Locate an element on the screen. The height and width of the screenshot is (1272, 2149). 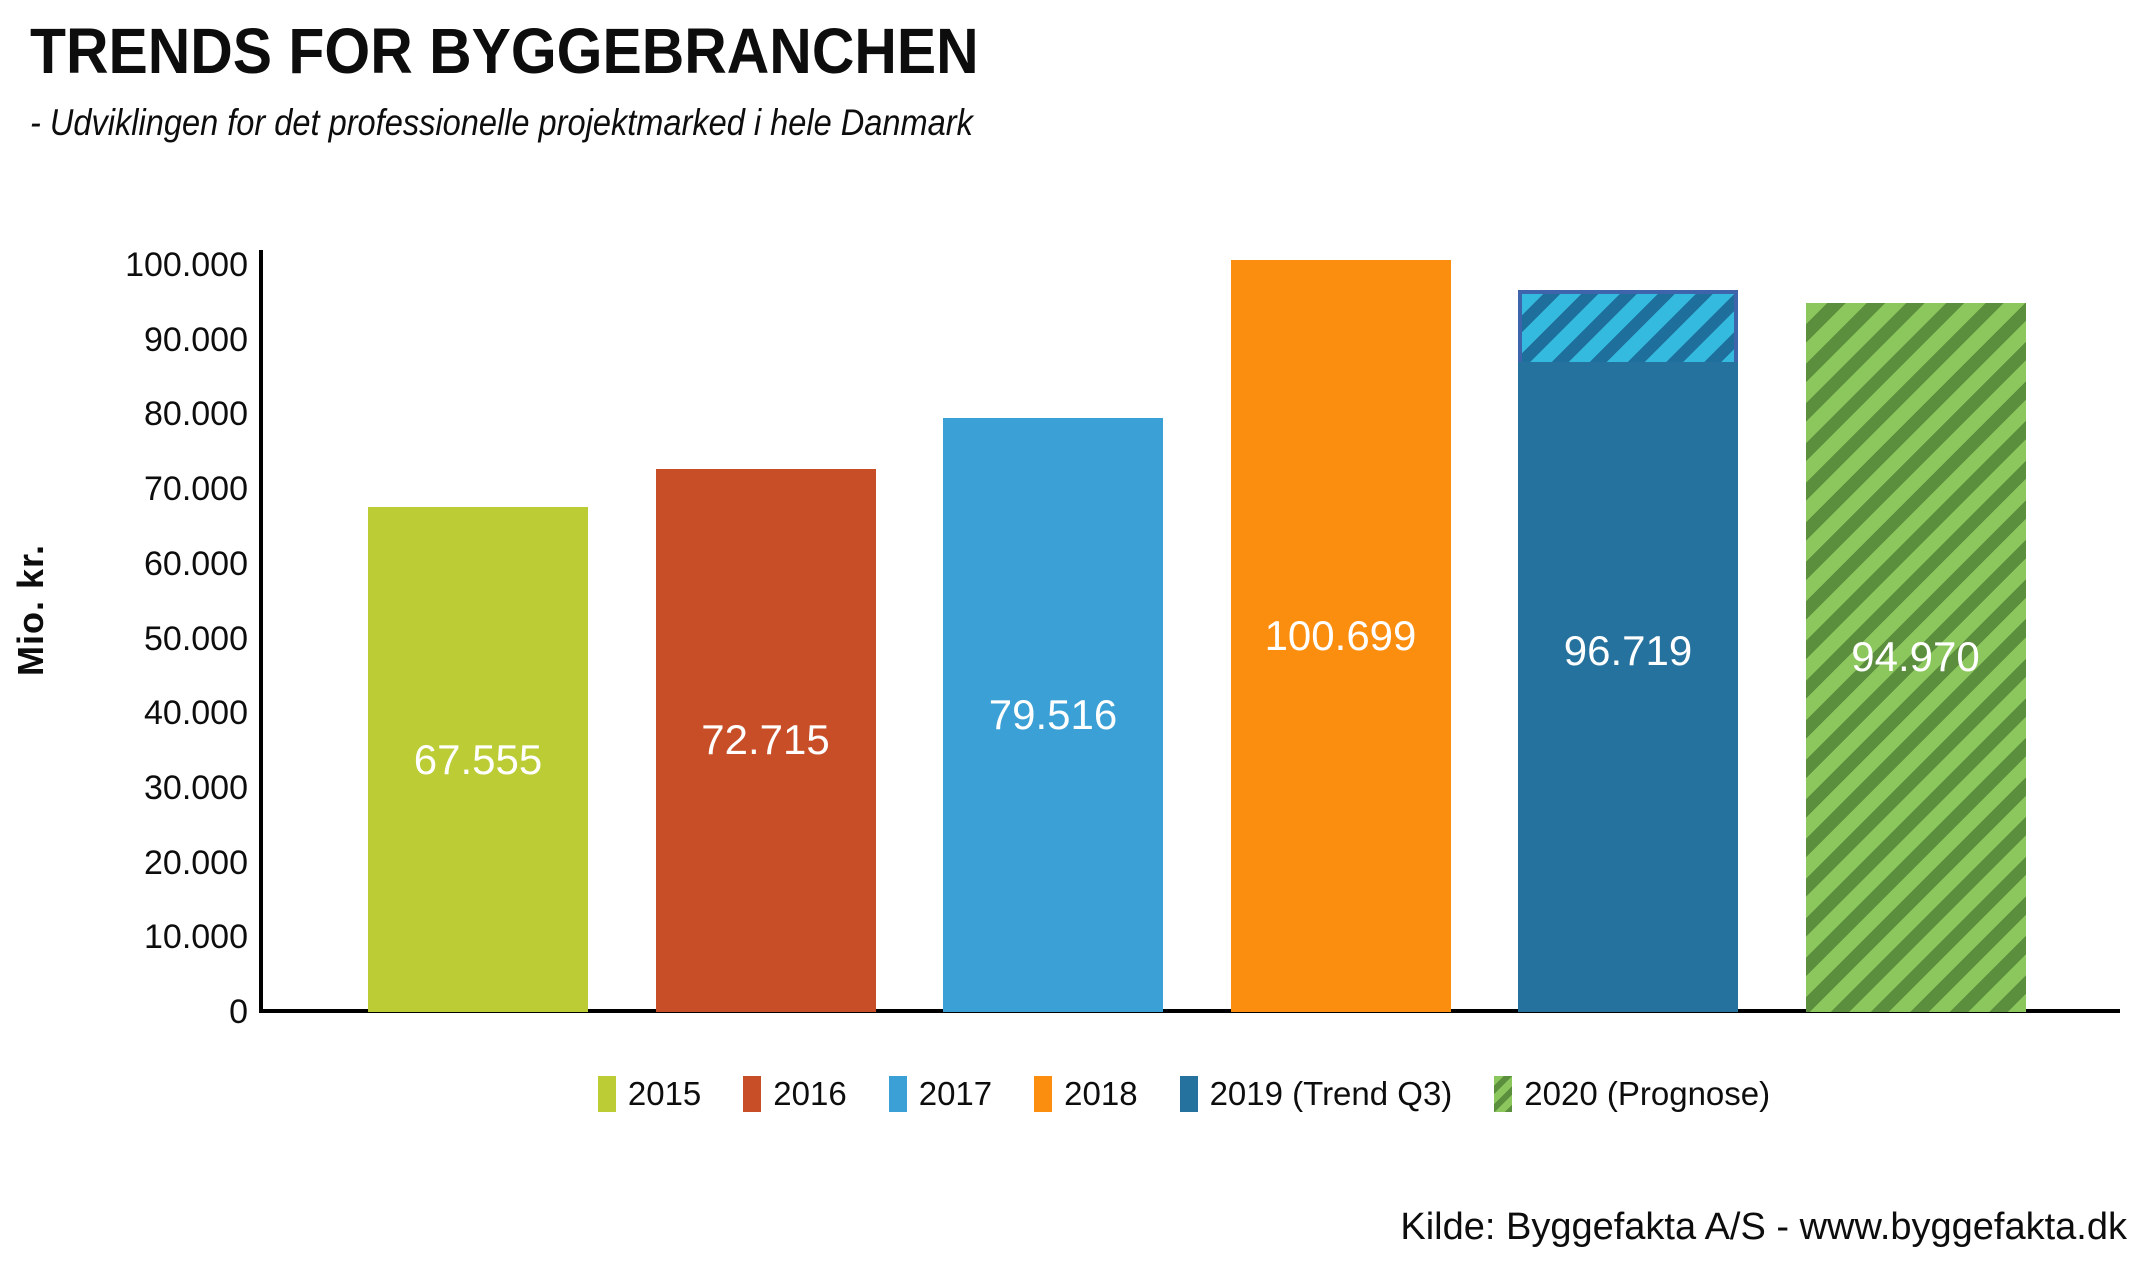
bar-2018 is located at coordinates (1340, 635).